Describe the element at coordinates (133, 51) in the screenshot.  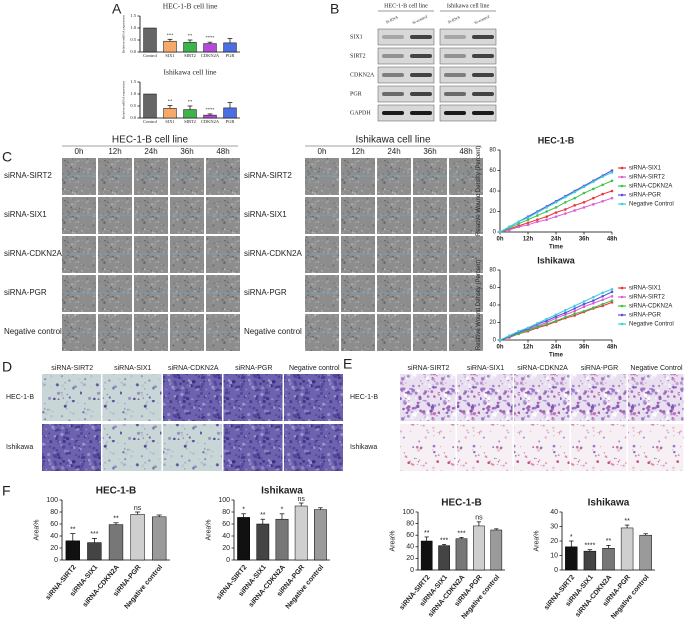
I see `y-tick-label: 0.0` at that location.